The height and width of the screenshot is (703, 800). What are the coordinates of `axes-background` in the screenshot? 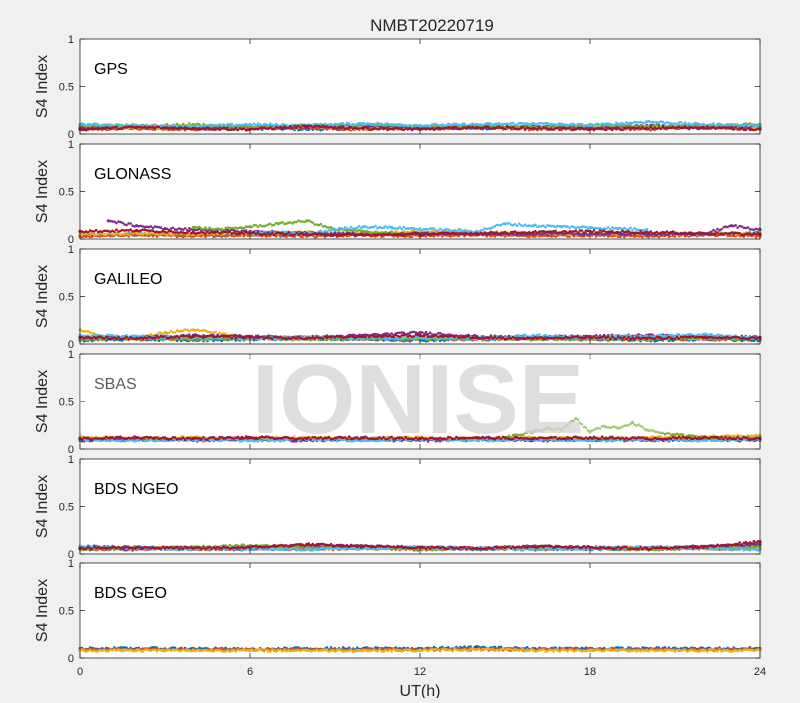 It's located at (420, 296).